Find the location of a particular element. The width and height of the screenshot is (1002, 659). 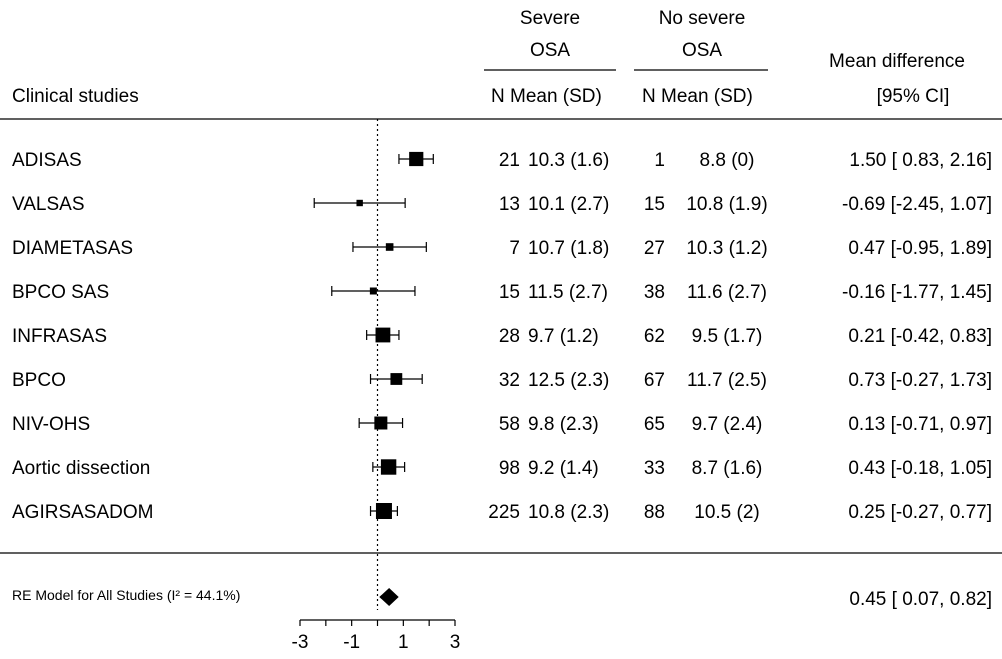

severe-mean-sd: 9.8 (2.3) is located at coordinates (563, 424).